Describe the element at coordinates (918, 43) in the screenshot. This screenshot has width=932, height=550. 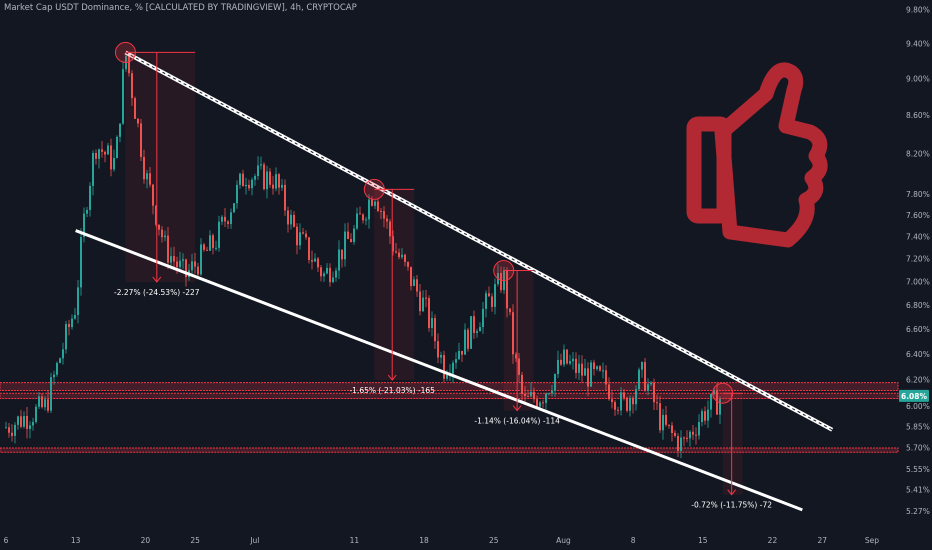
I see `price-axis-tick: 9.40%` at that location.